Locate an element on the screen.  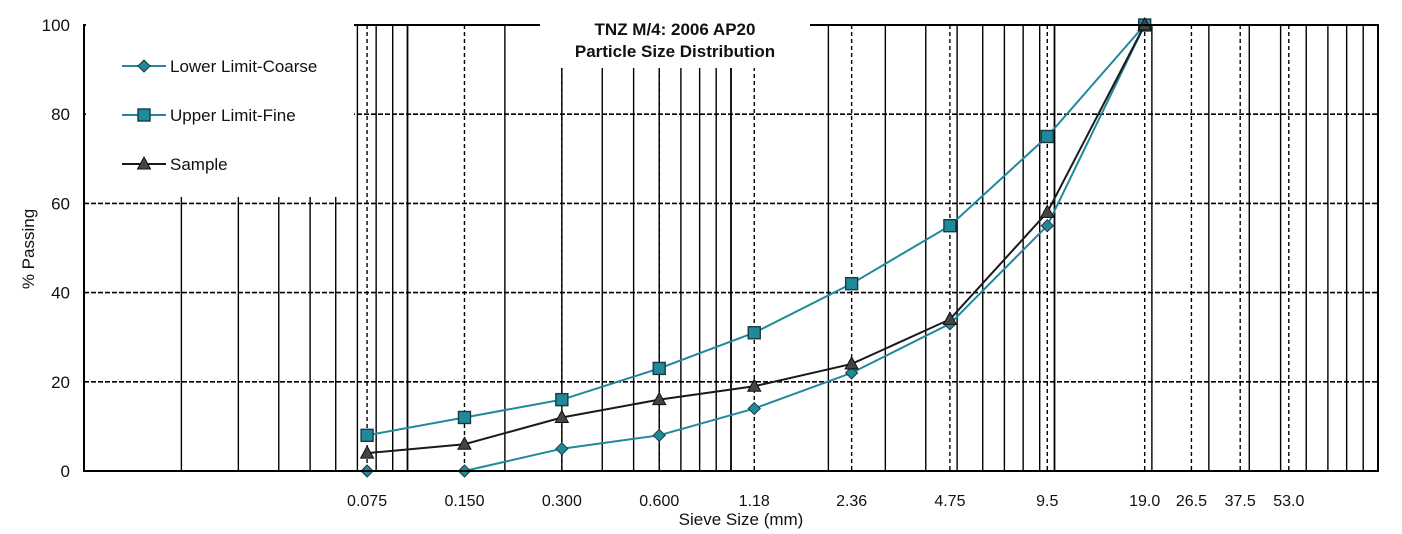
title-box is located at coordinates (675, 41).